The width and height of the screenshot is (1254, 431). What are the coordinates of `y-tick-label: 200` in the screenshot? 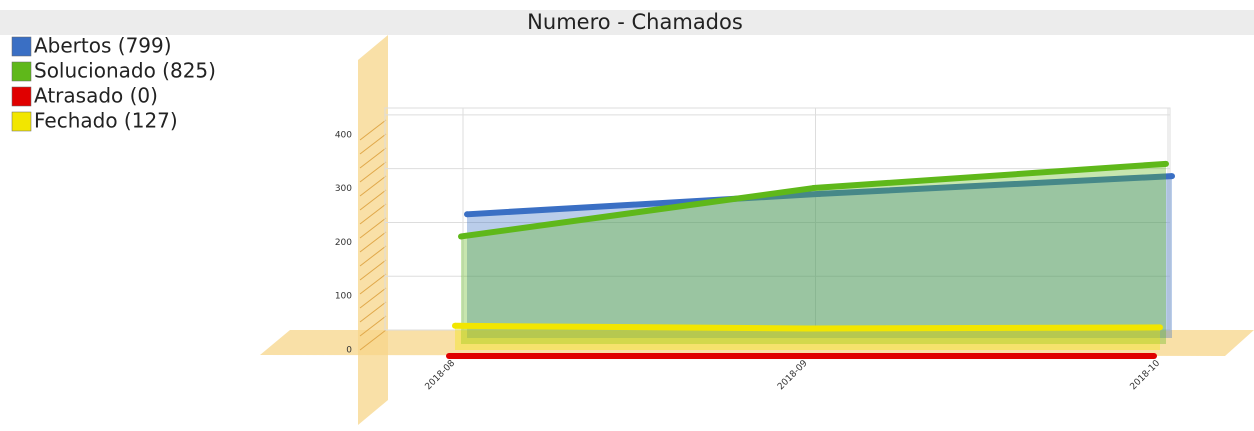 It's located at (343, 243).